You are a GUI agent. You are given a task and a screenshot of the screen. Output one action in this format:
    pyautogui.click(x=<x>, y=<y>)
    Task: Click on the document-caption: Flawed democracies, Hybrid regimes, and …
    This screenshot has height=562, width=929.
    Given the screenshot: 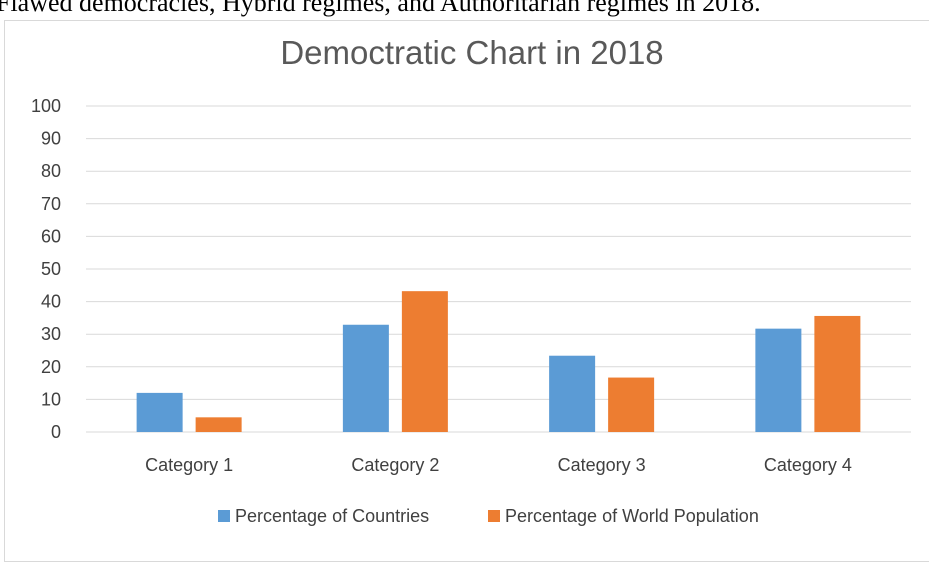 What is the action you would take?
    pyautogui.click(x=380, y=8)
    